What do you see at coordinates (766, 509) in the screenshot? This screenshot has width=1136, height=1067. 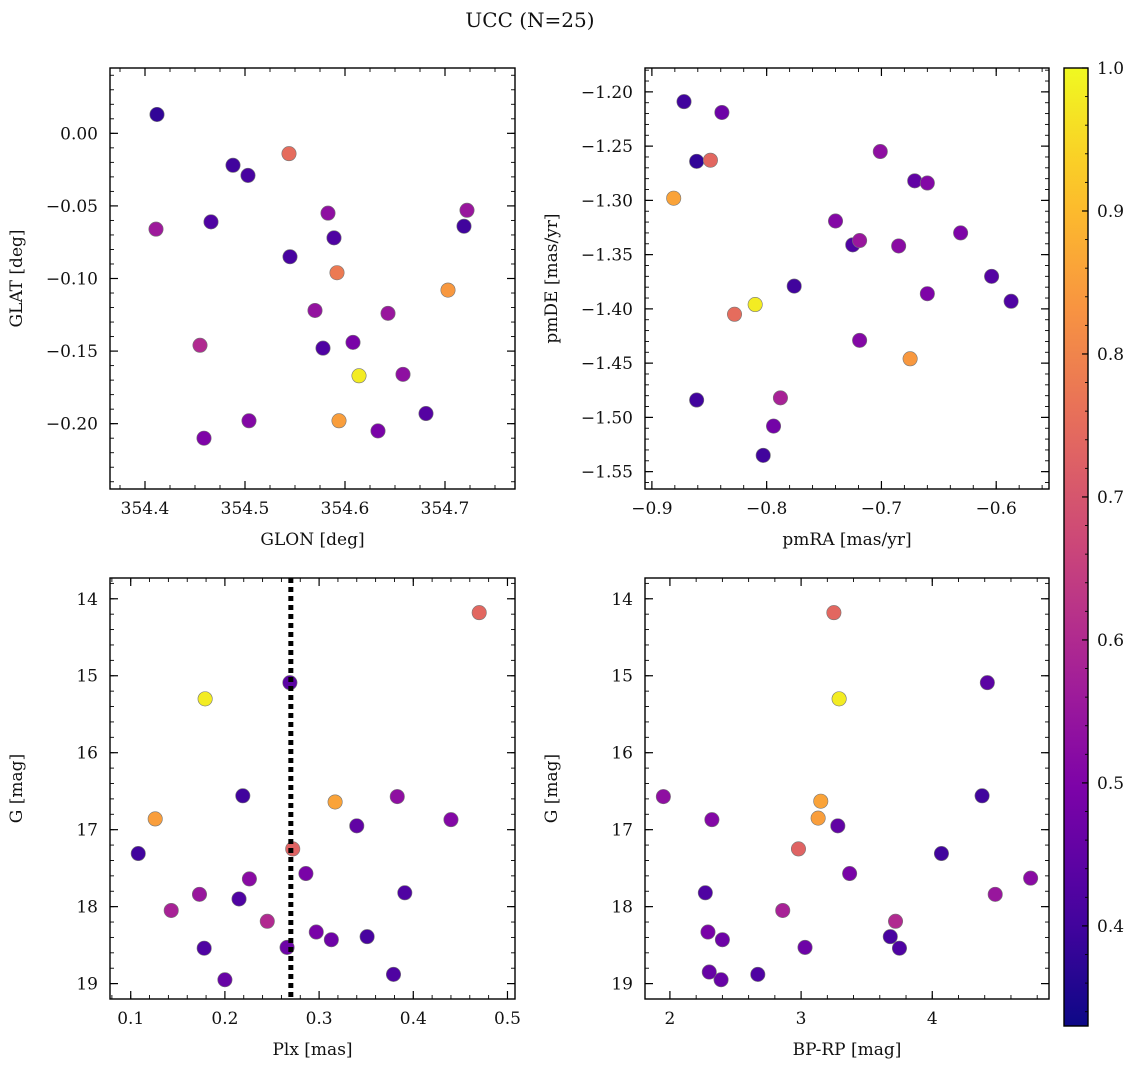 I see `x-tick-label: −0.8` at bounding box center [766, 509].